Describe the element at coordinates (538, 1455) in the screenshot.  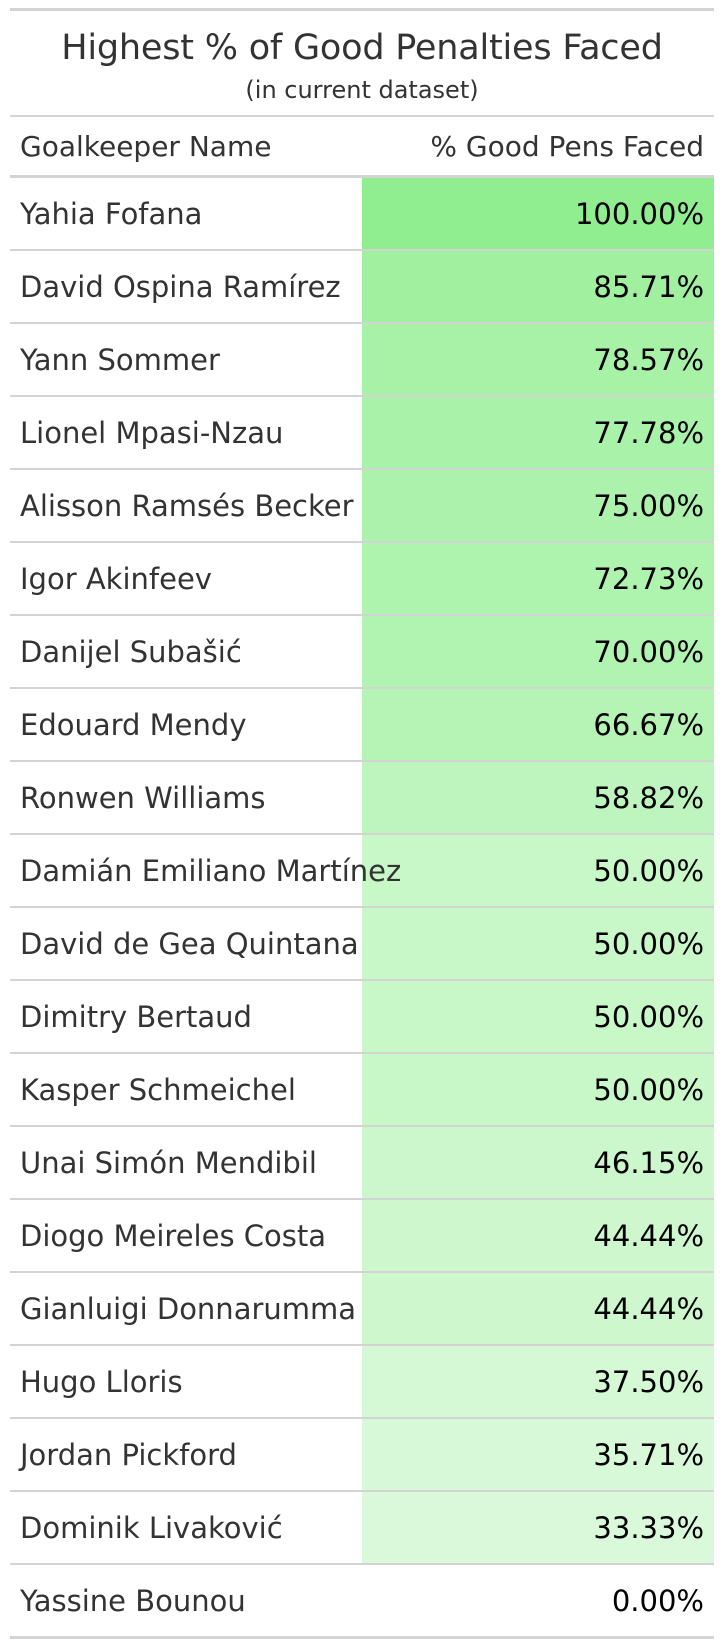
I see `good-pens-pct: 35.71%` at that location.